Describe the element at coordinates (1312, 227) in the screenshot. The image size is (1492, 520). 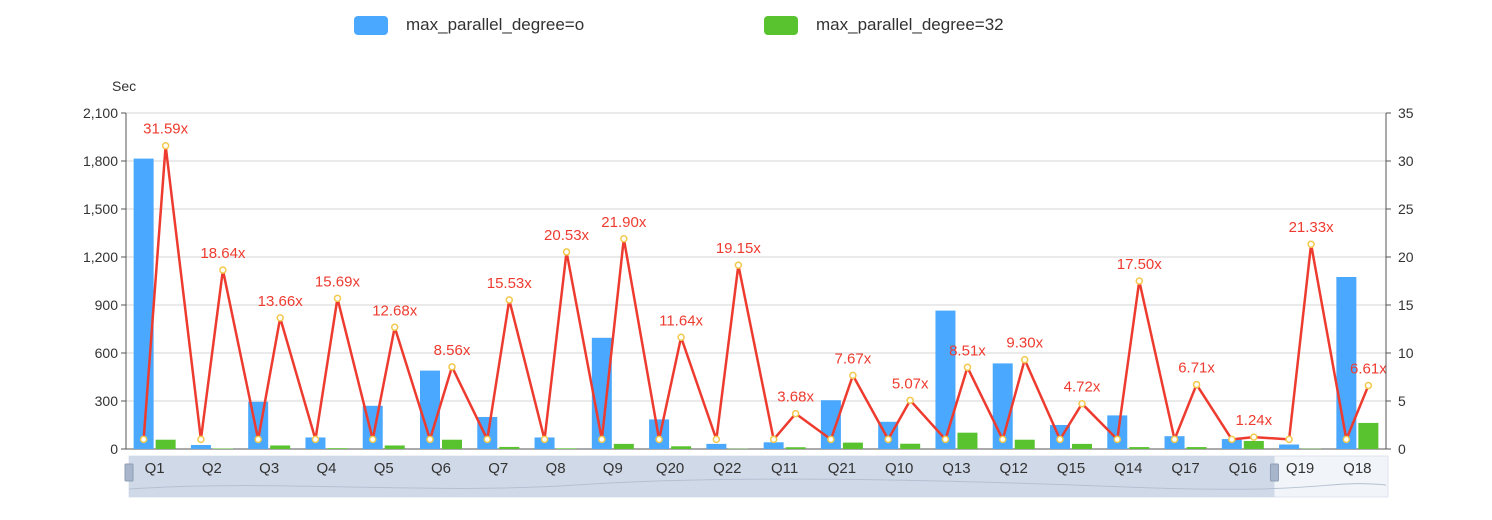
I see `ratio-data-label: 21.33x` at that location.